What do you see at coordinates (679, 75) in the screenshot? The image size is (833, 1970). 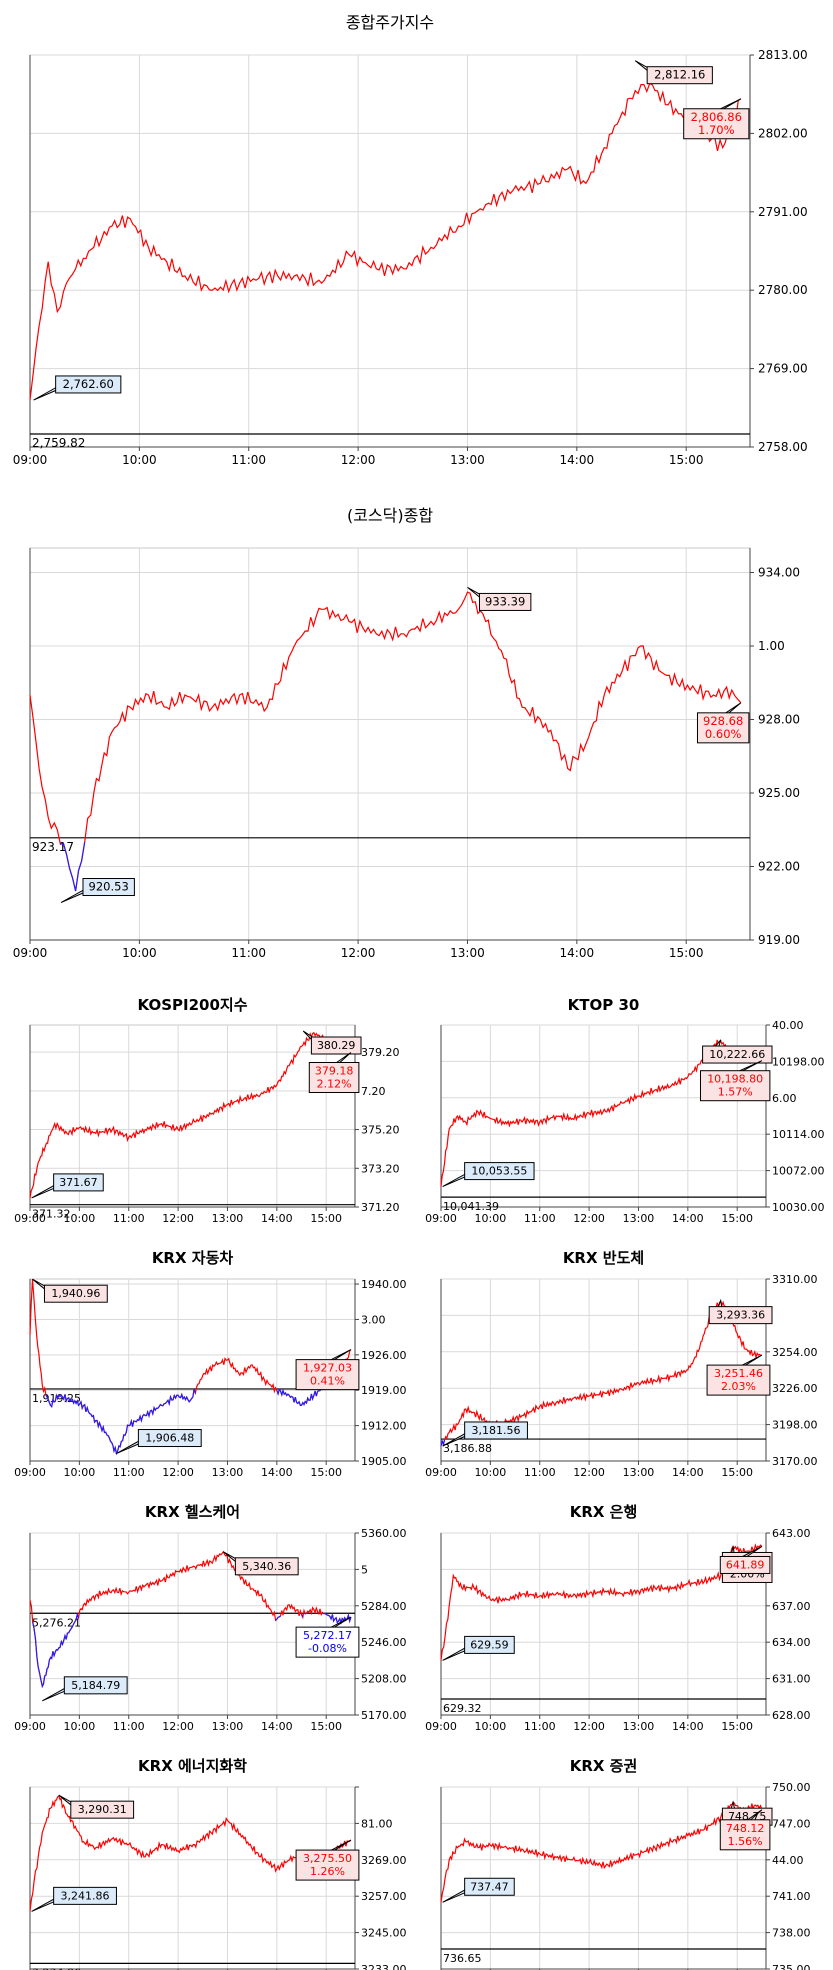 I see `callout-label: 2,812.16` at bounding box center [679, 75].